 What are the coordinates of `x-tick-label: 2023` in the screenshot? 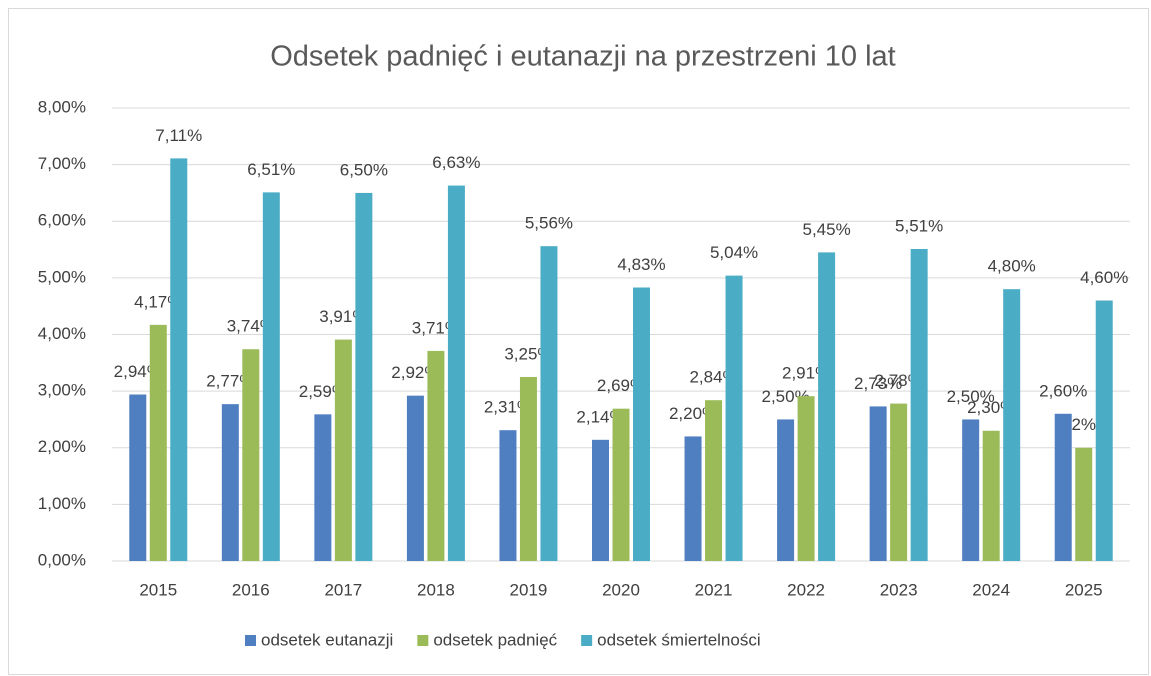 It's located at (899, 589).